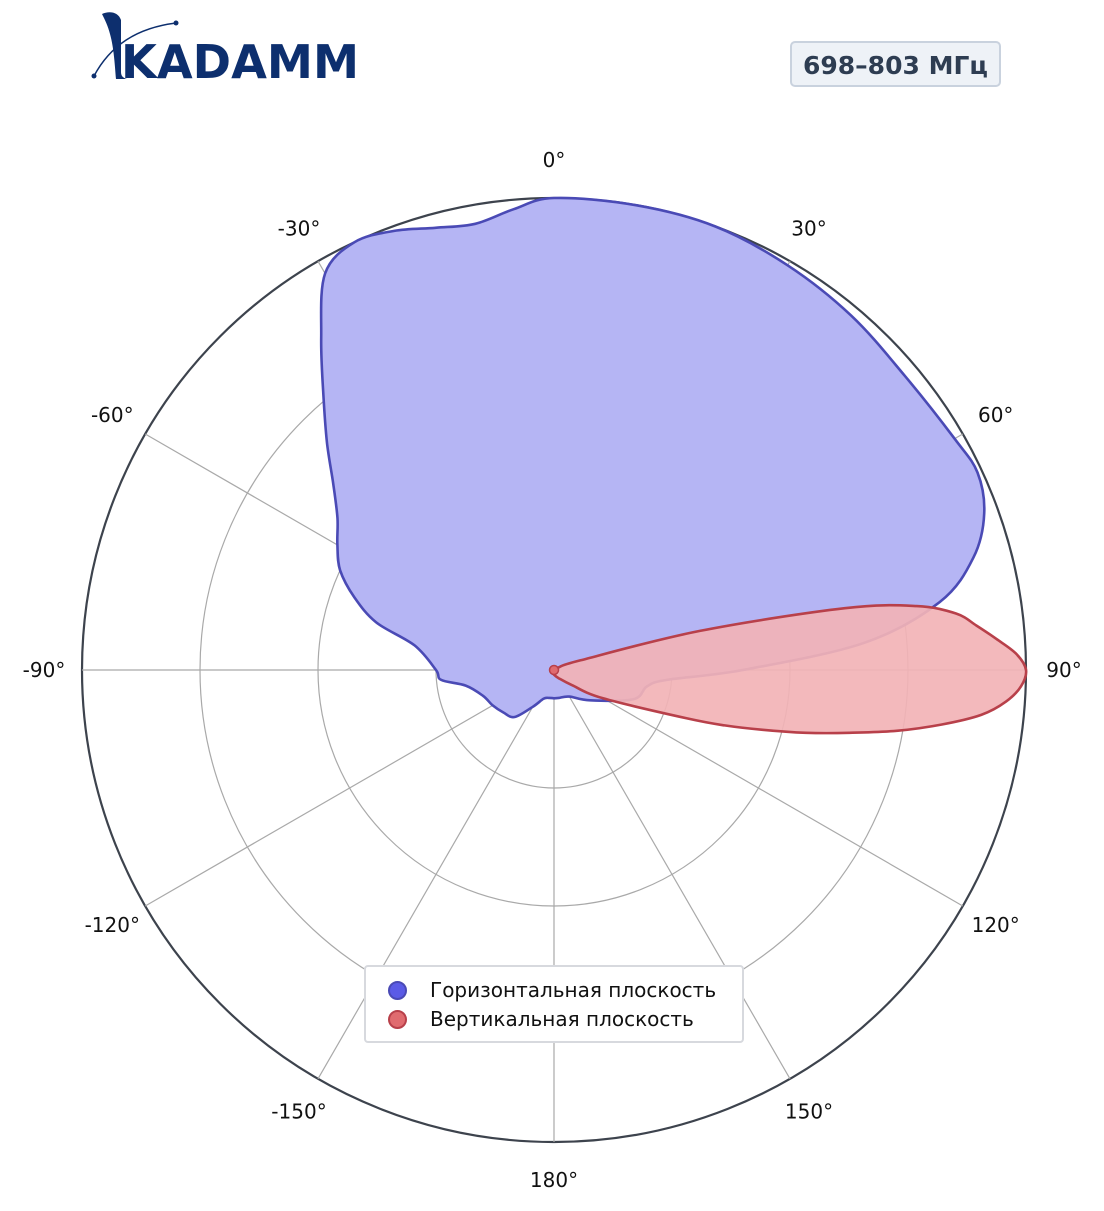 The width and height of the screenshot is (1104, 1211). Describe the element at coordinates (240, 59) in the screenshot. I see `logo-wordmark: KADAMM` at that location.